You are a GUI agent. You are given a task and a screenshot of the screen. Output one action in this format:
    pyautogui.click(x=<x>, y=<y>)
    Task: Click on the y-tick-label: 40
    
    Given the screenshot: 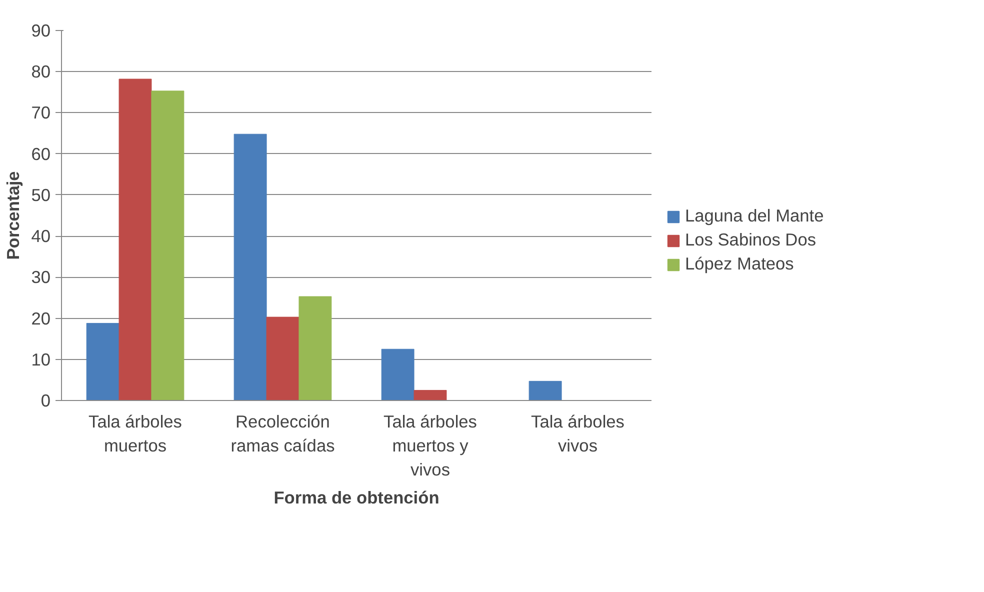 What is the action you would take?
    pyautogui.click(x=41, y=236)
    